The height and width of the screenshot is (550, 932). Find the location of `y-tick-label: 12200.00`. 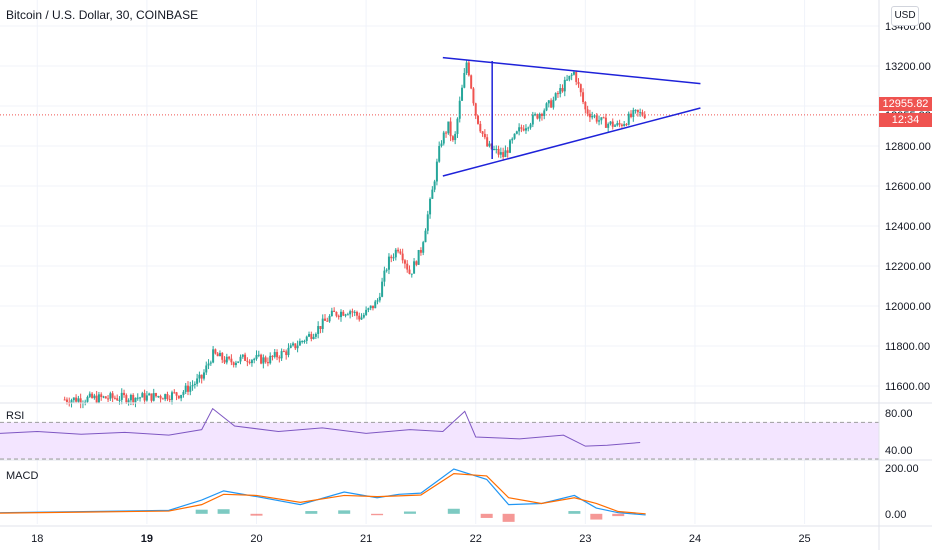

y-tick-label: 12200.00 is located at coordinates (908, 267).